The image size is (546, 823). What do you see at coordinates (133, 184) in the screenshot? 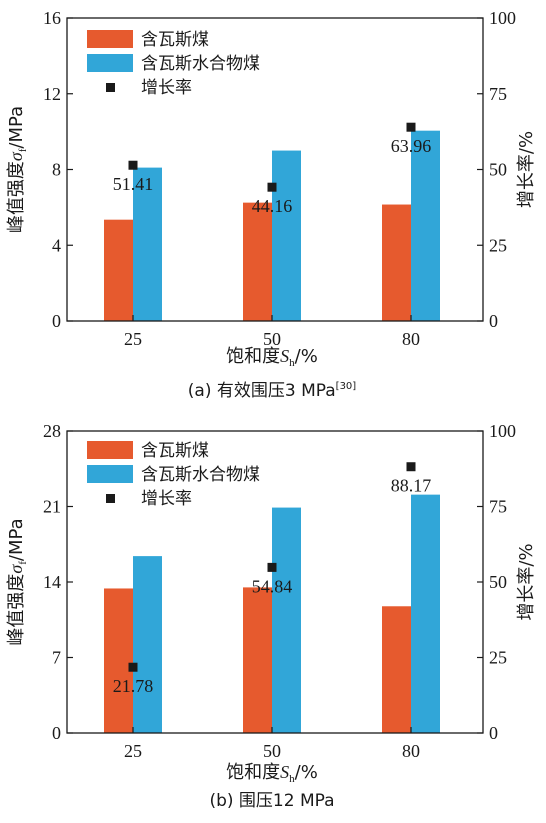
I see `growth-rate-label-25: 51.41` at bounding box center [133, 184].